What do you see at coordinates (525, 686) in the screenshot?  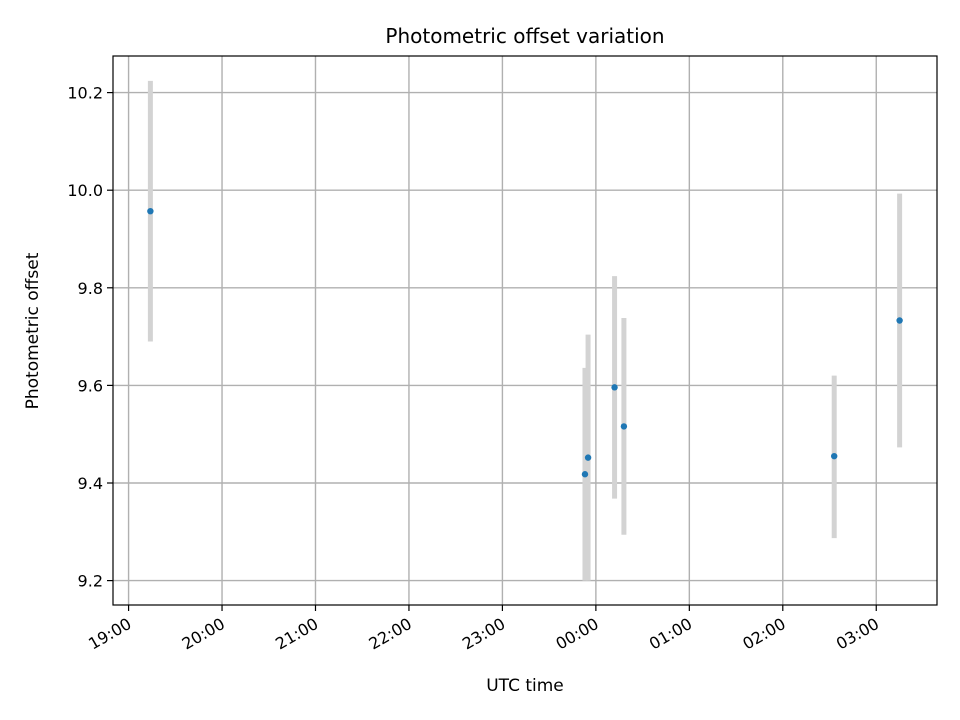 I see `x-axis-label: UTC time` at bounding box center [525, 686].